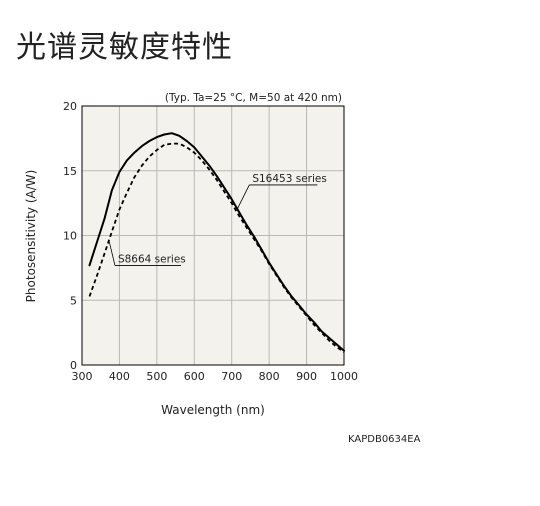 The image size is (540, 506). I want to click on x-tick-label: 700, so click(231, 376).